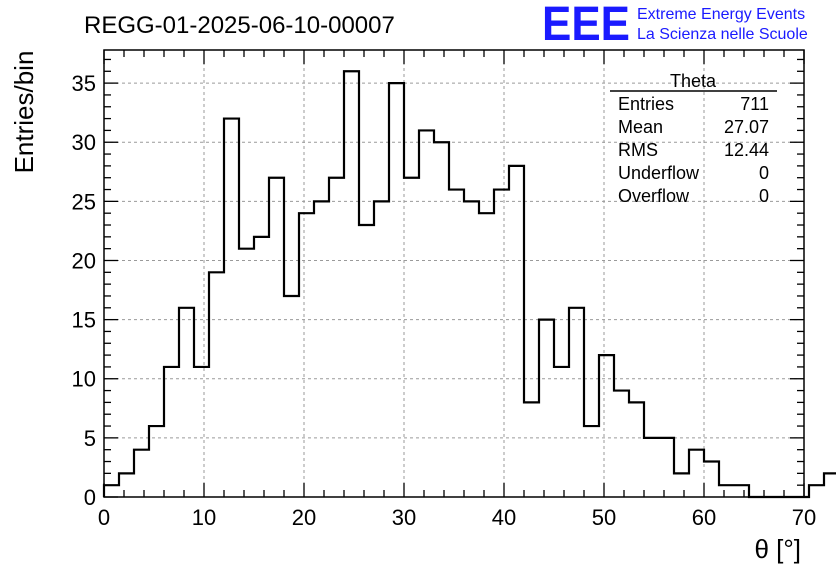 The width and height of the screenshot is (836, 572). What do you see at coordinates (24, 112) in the screenshot?
I see `y-axis-title: Entries/bin` at bounding box center [24, 112].